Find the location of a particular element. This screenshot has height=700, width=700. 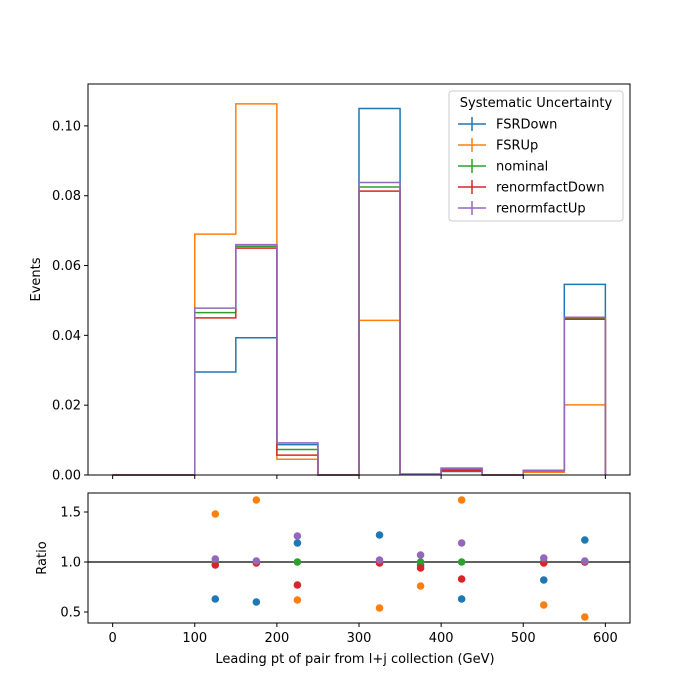

bottom-y-tick-label: 0.5 is located at coordinates (70, 613).